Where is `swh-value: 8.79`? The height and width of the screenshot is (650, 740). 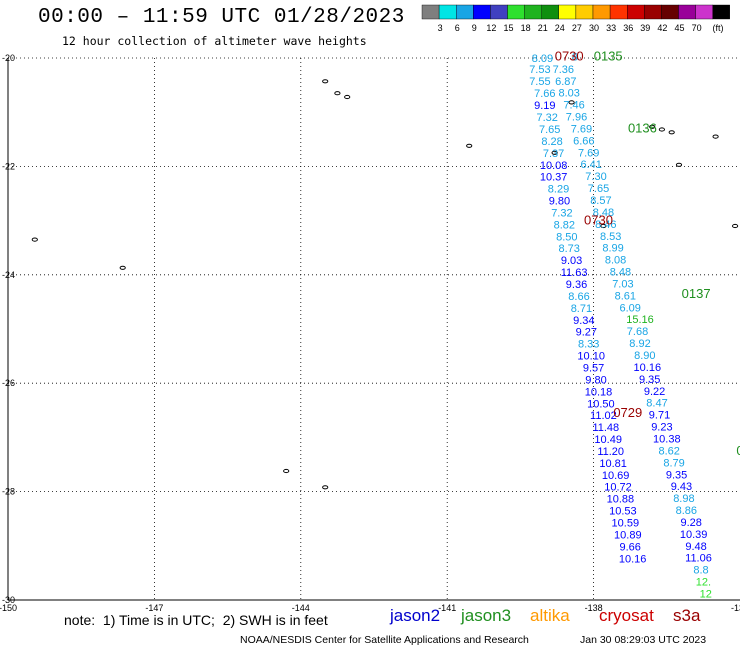 swh-value: 8.79 is located at coordinates (673, 463).